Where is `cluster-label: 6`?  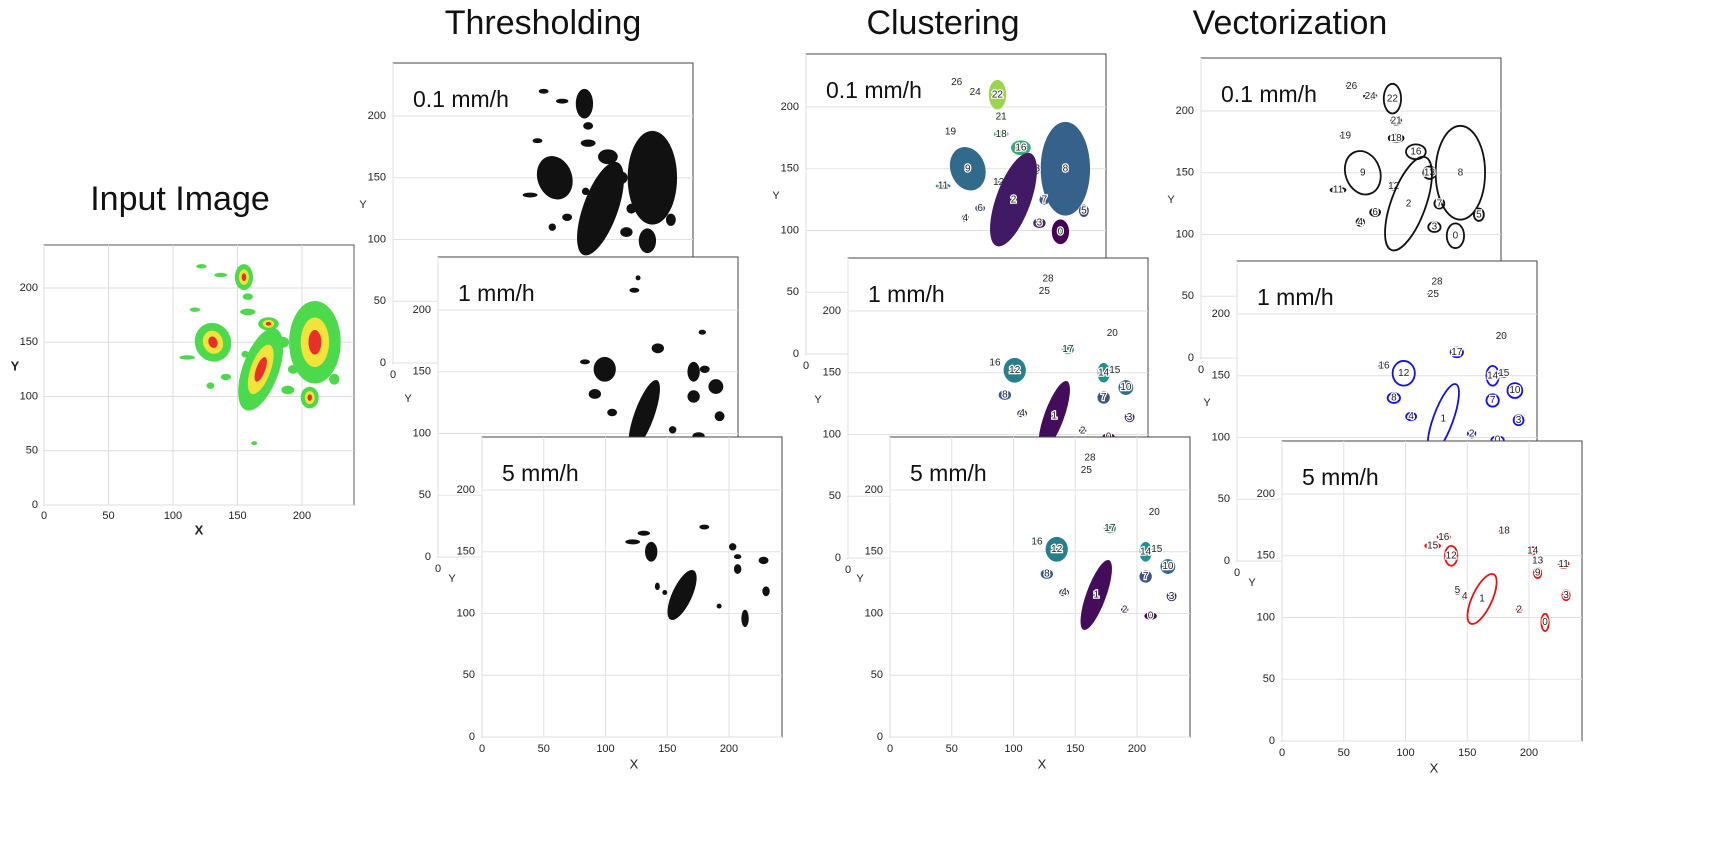 cluster-label: 6 is located at coordinates (1375, 212).